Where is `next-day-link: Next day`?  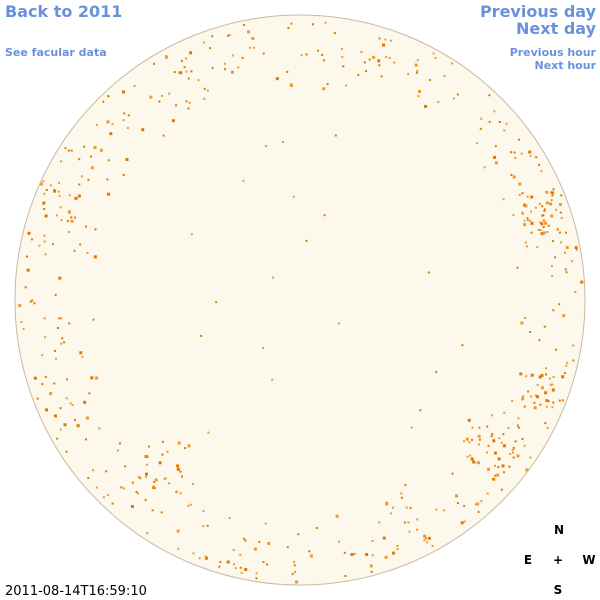 next-day-link: Next day is located at coordinates (556, 28).